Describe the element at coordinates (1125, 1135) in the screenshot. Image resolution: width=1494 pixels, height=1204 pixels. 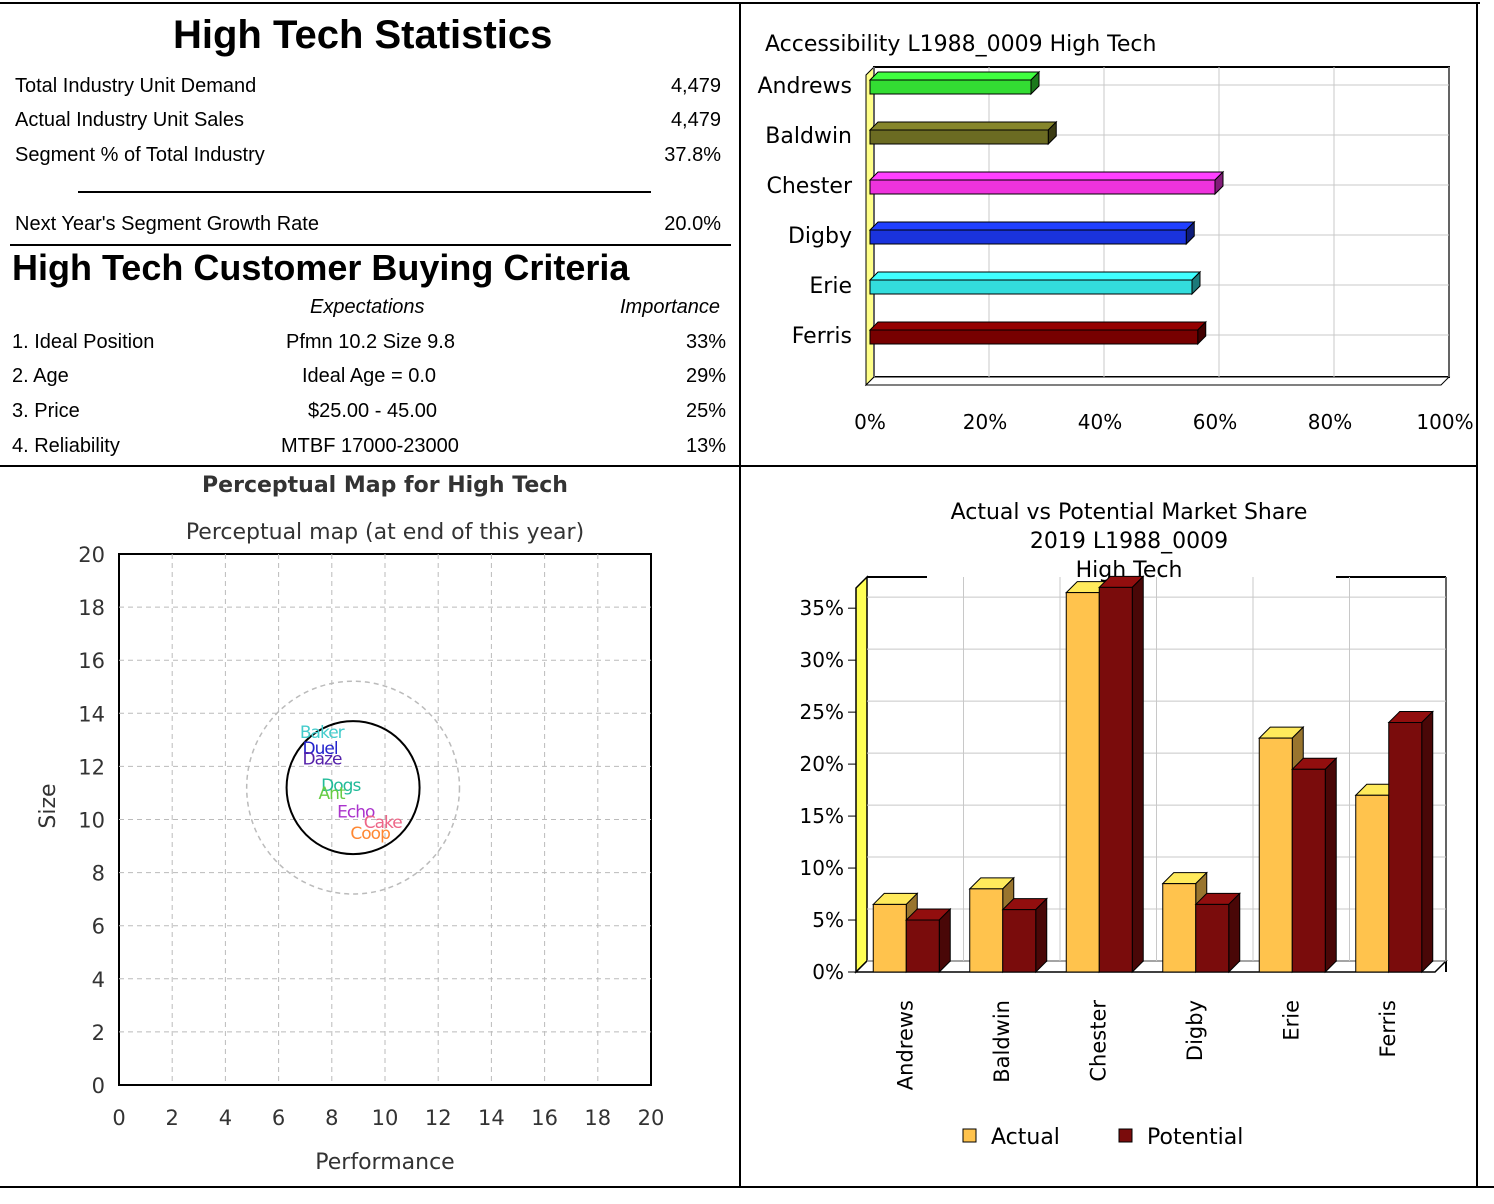
I see `legend-swatch-potential` at that location.